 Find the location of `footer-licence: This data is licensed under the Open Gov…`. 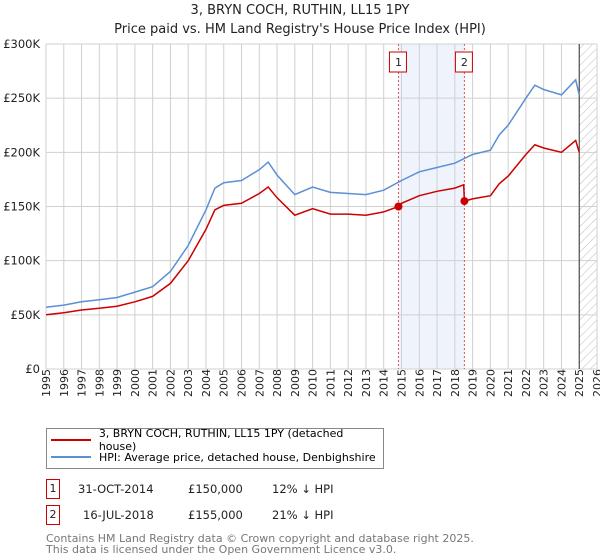

footer-licence: This data is licensed under the Open Gov… is located at coordinates (221, 549).